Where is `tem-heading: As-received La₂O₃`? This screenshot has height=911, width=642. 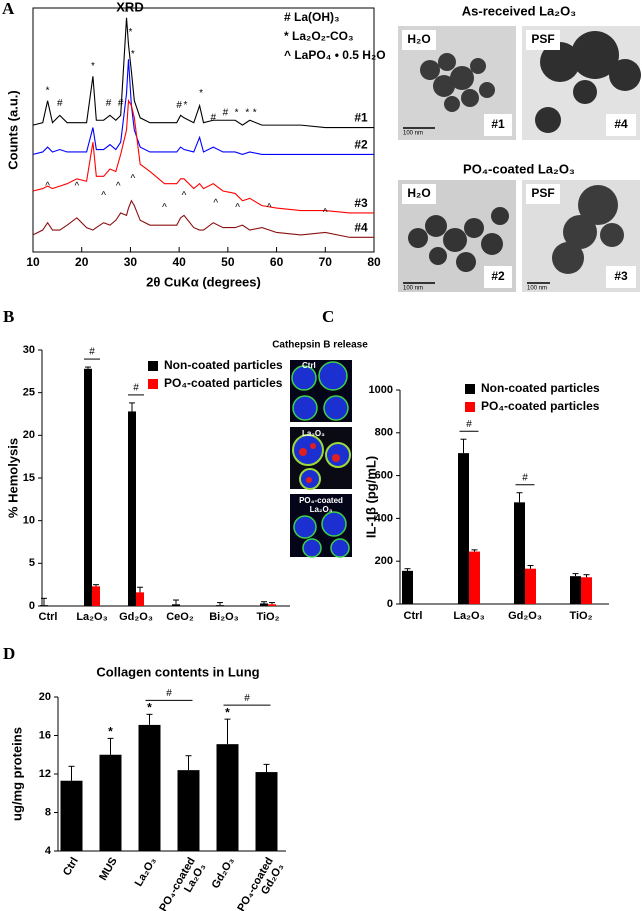
tem-heading: As-received La₂O₃ is located at coordinates (519, 10).